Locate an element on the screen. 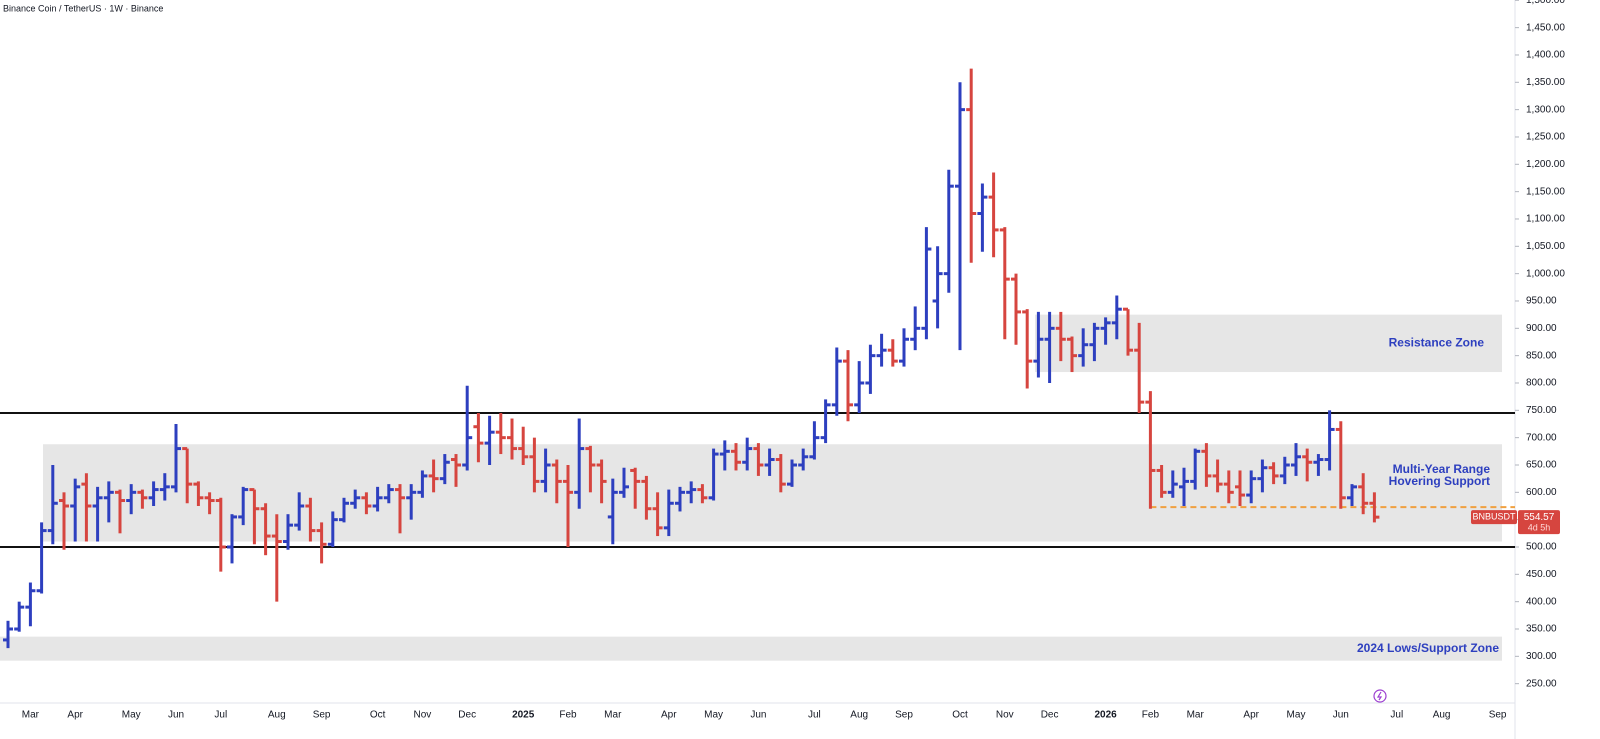 This screenshot has width=1600, height=739. y-tick-label: 1,100.00 is located at coordinates (1545, 219).